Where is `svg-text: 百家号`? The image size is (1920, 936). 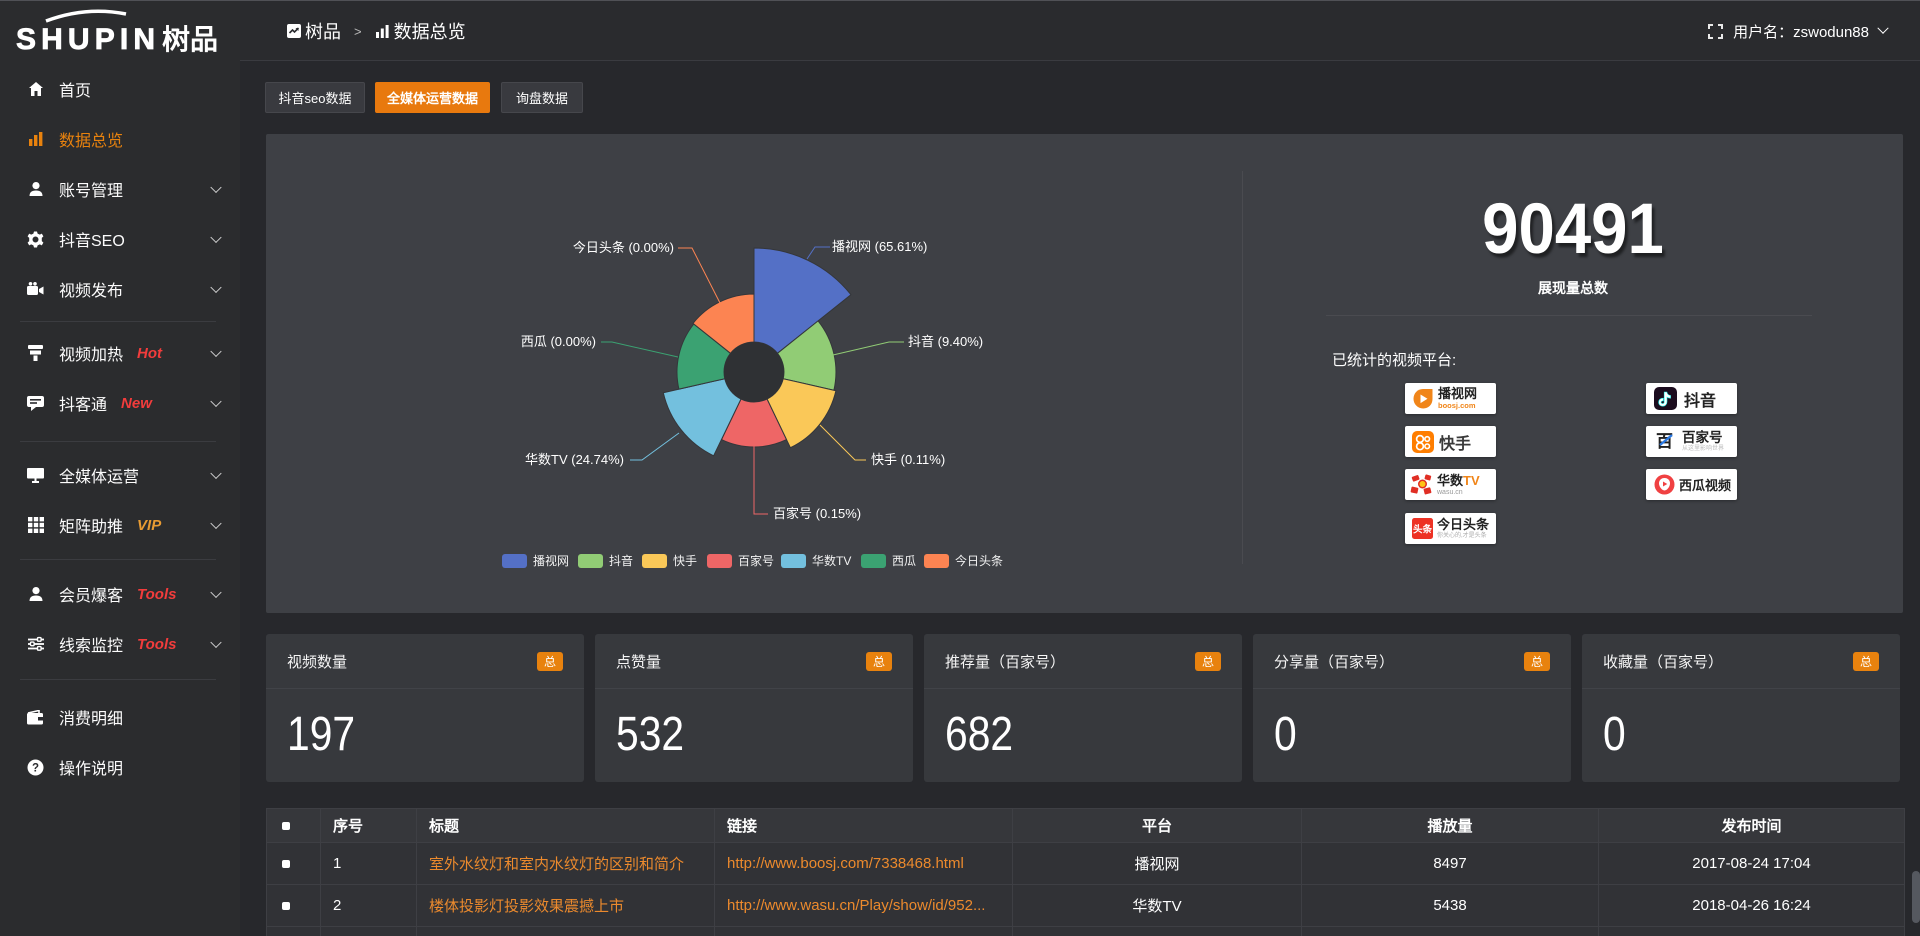
svg-text: 百家号 is located at coordinates (756, 560).